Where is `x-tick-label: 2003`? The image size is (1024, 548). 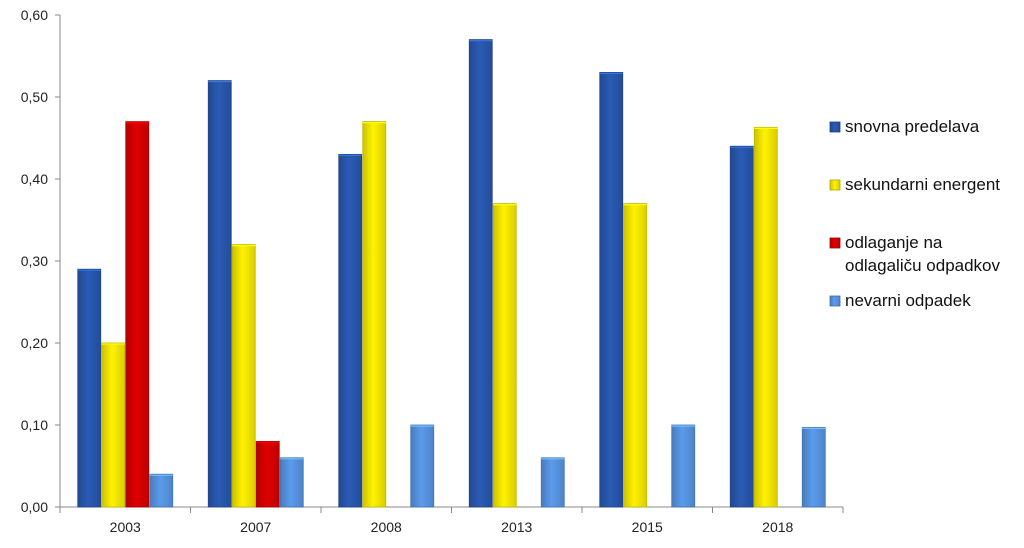
x-tick-label: 2003 is located at coordinates (125, 527).